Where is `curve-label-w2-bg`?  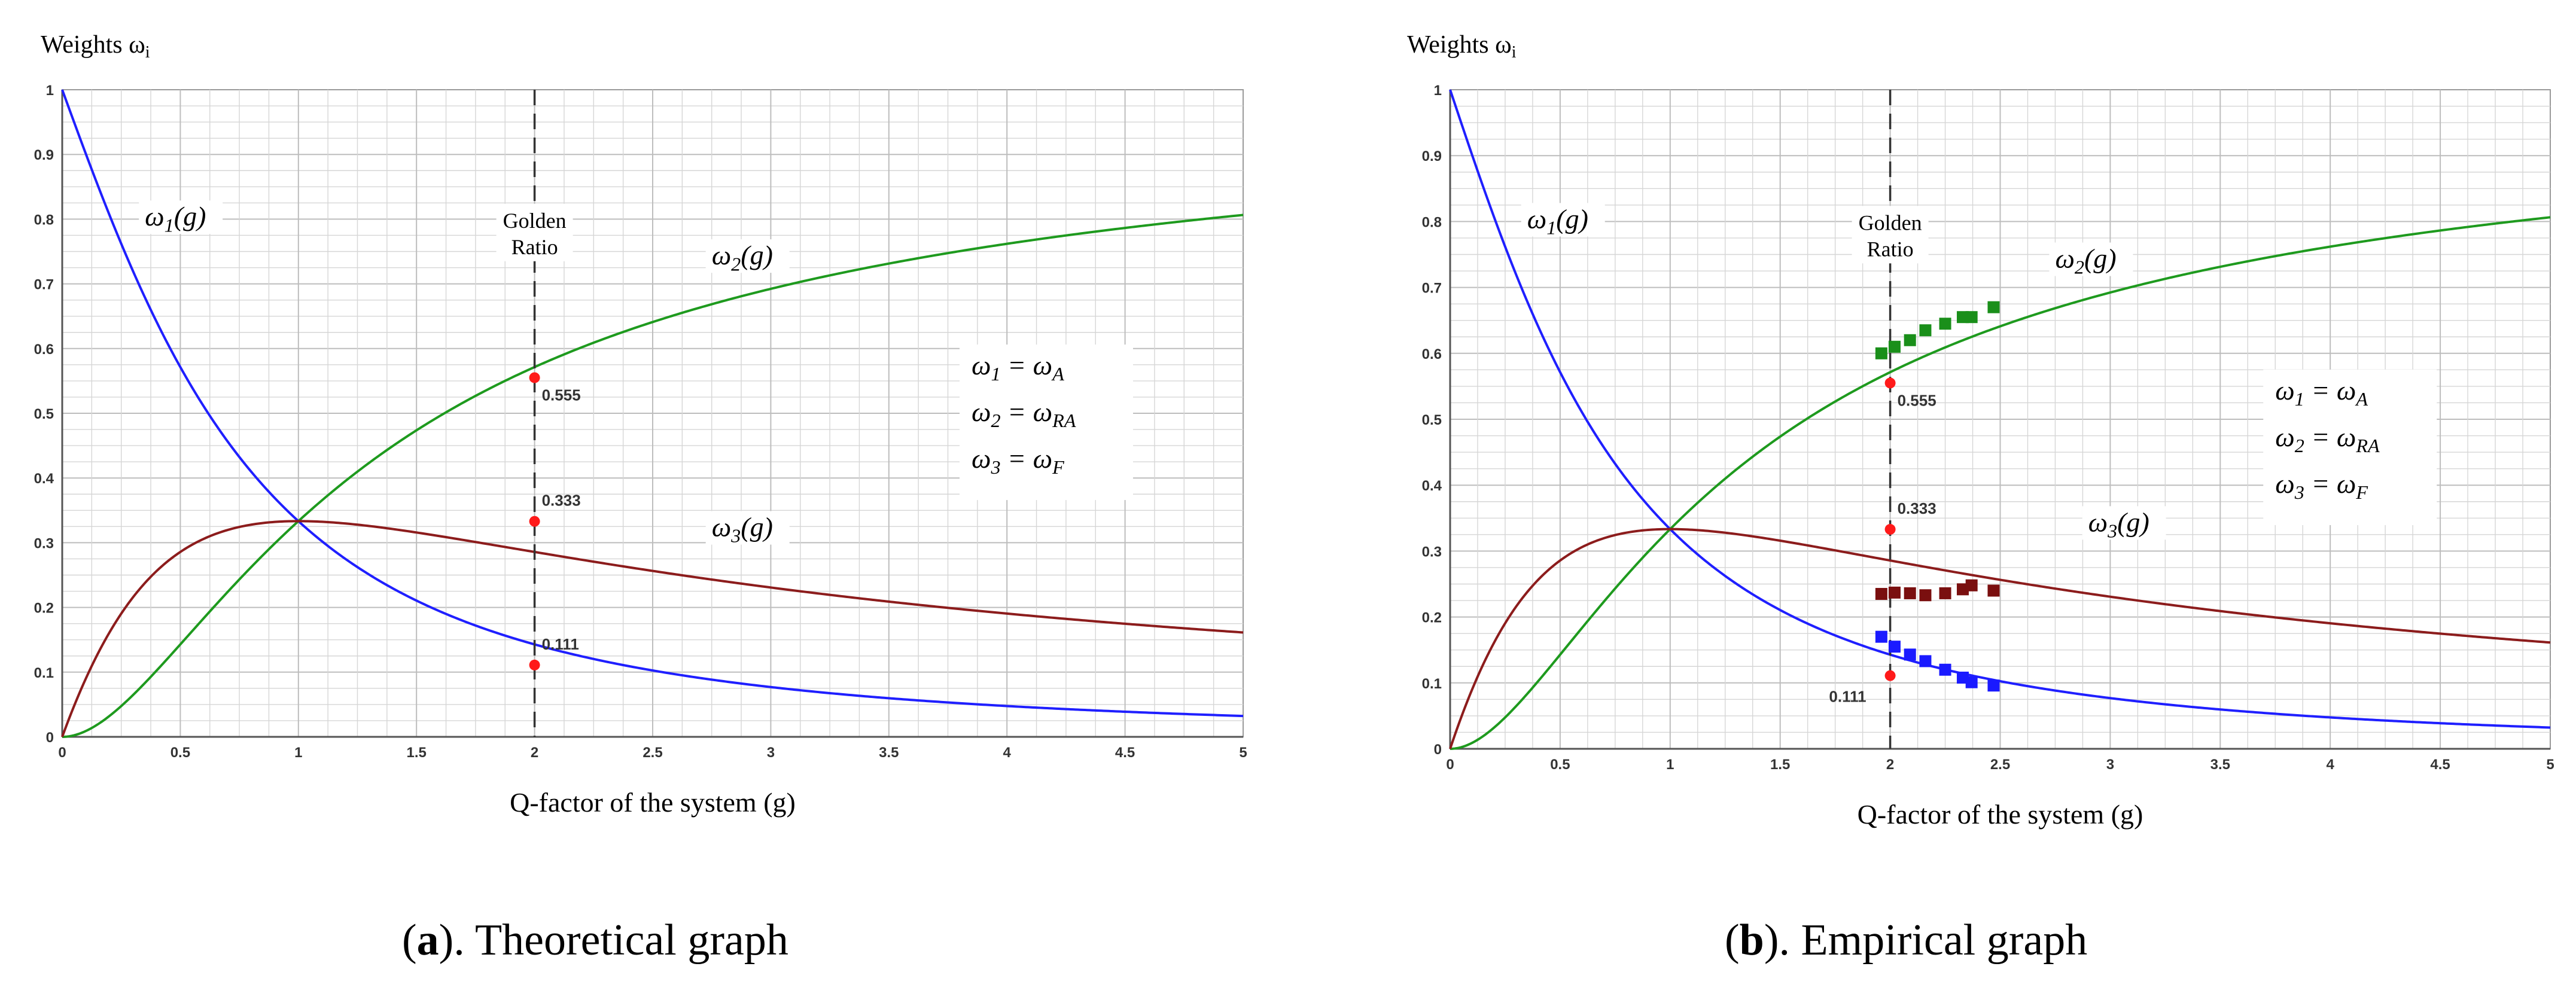
curve-label-w2-bg is located at coordinates (747, 256).